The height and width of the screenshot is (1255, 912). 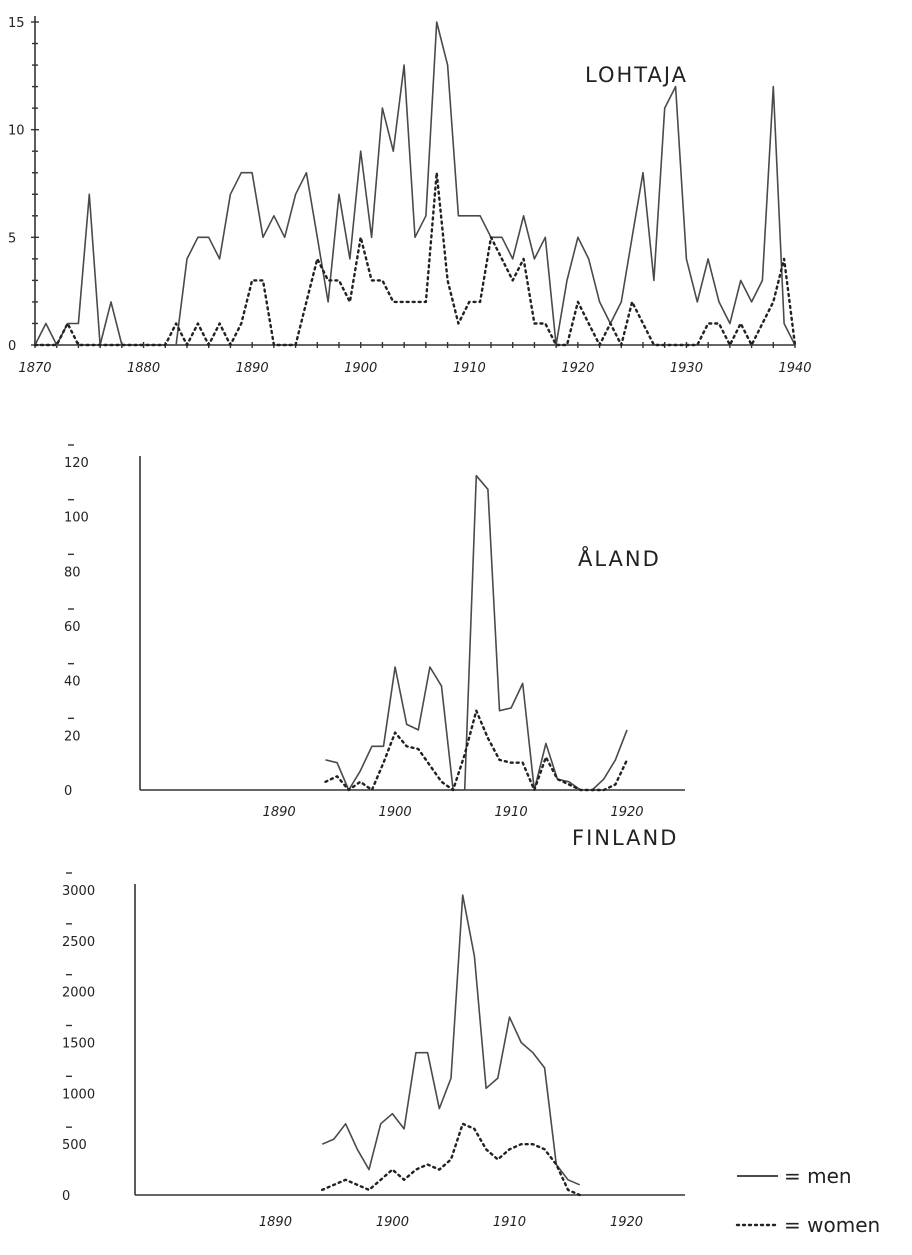 I want to click on y-tick-label-1500: 1500, so click(x=78, y=1044).